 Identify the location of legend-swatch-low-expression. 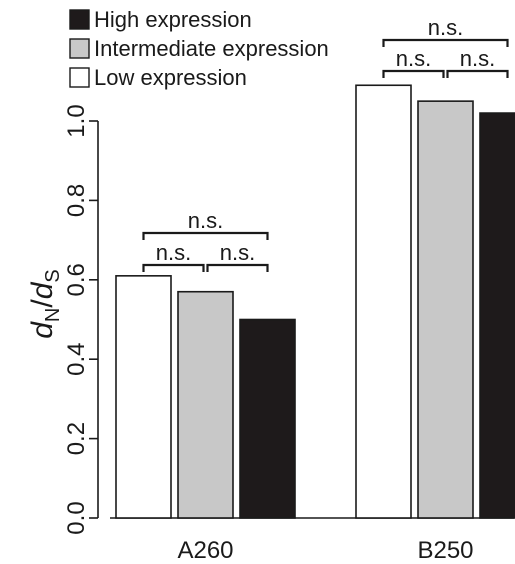
(79, 77).